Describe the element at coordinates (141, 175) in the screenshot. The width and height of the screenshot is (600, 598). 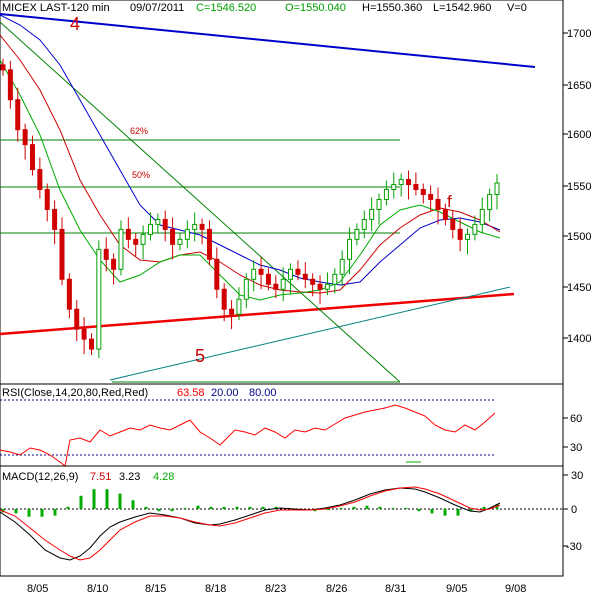
I see `fib-50-label: 50%` at that location.